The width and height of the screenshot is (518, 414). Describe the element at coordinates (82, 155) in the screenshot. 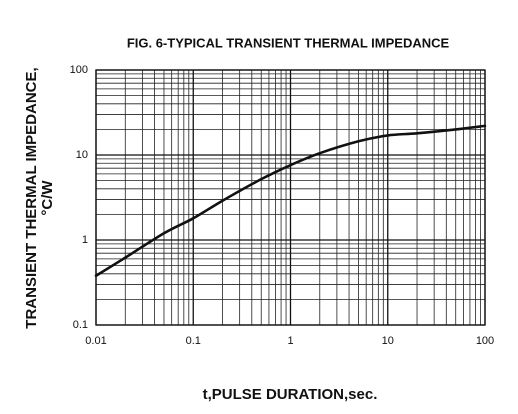

I see `y-tick-label: 10` at that location.